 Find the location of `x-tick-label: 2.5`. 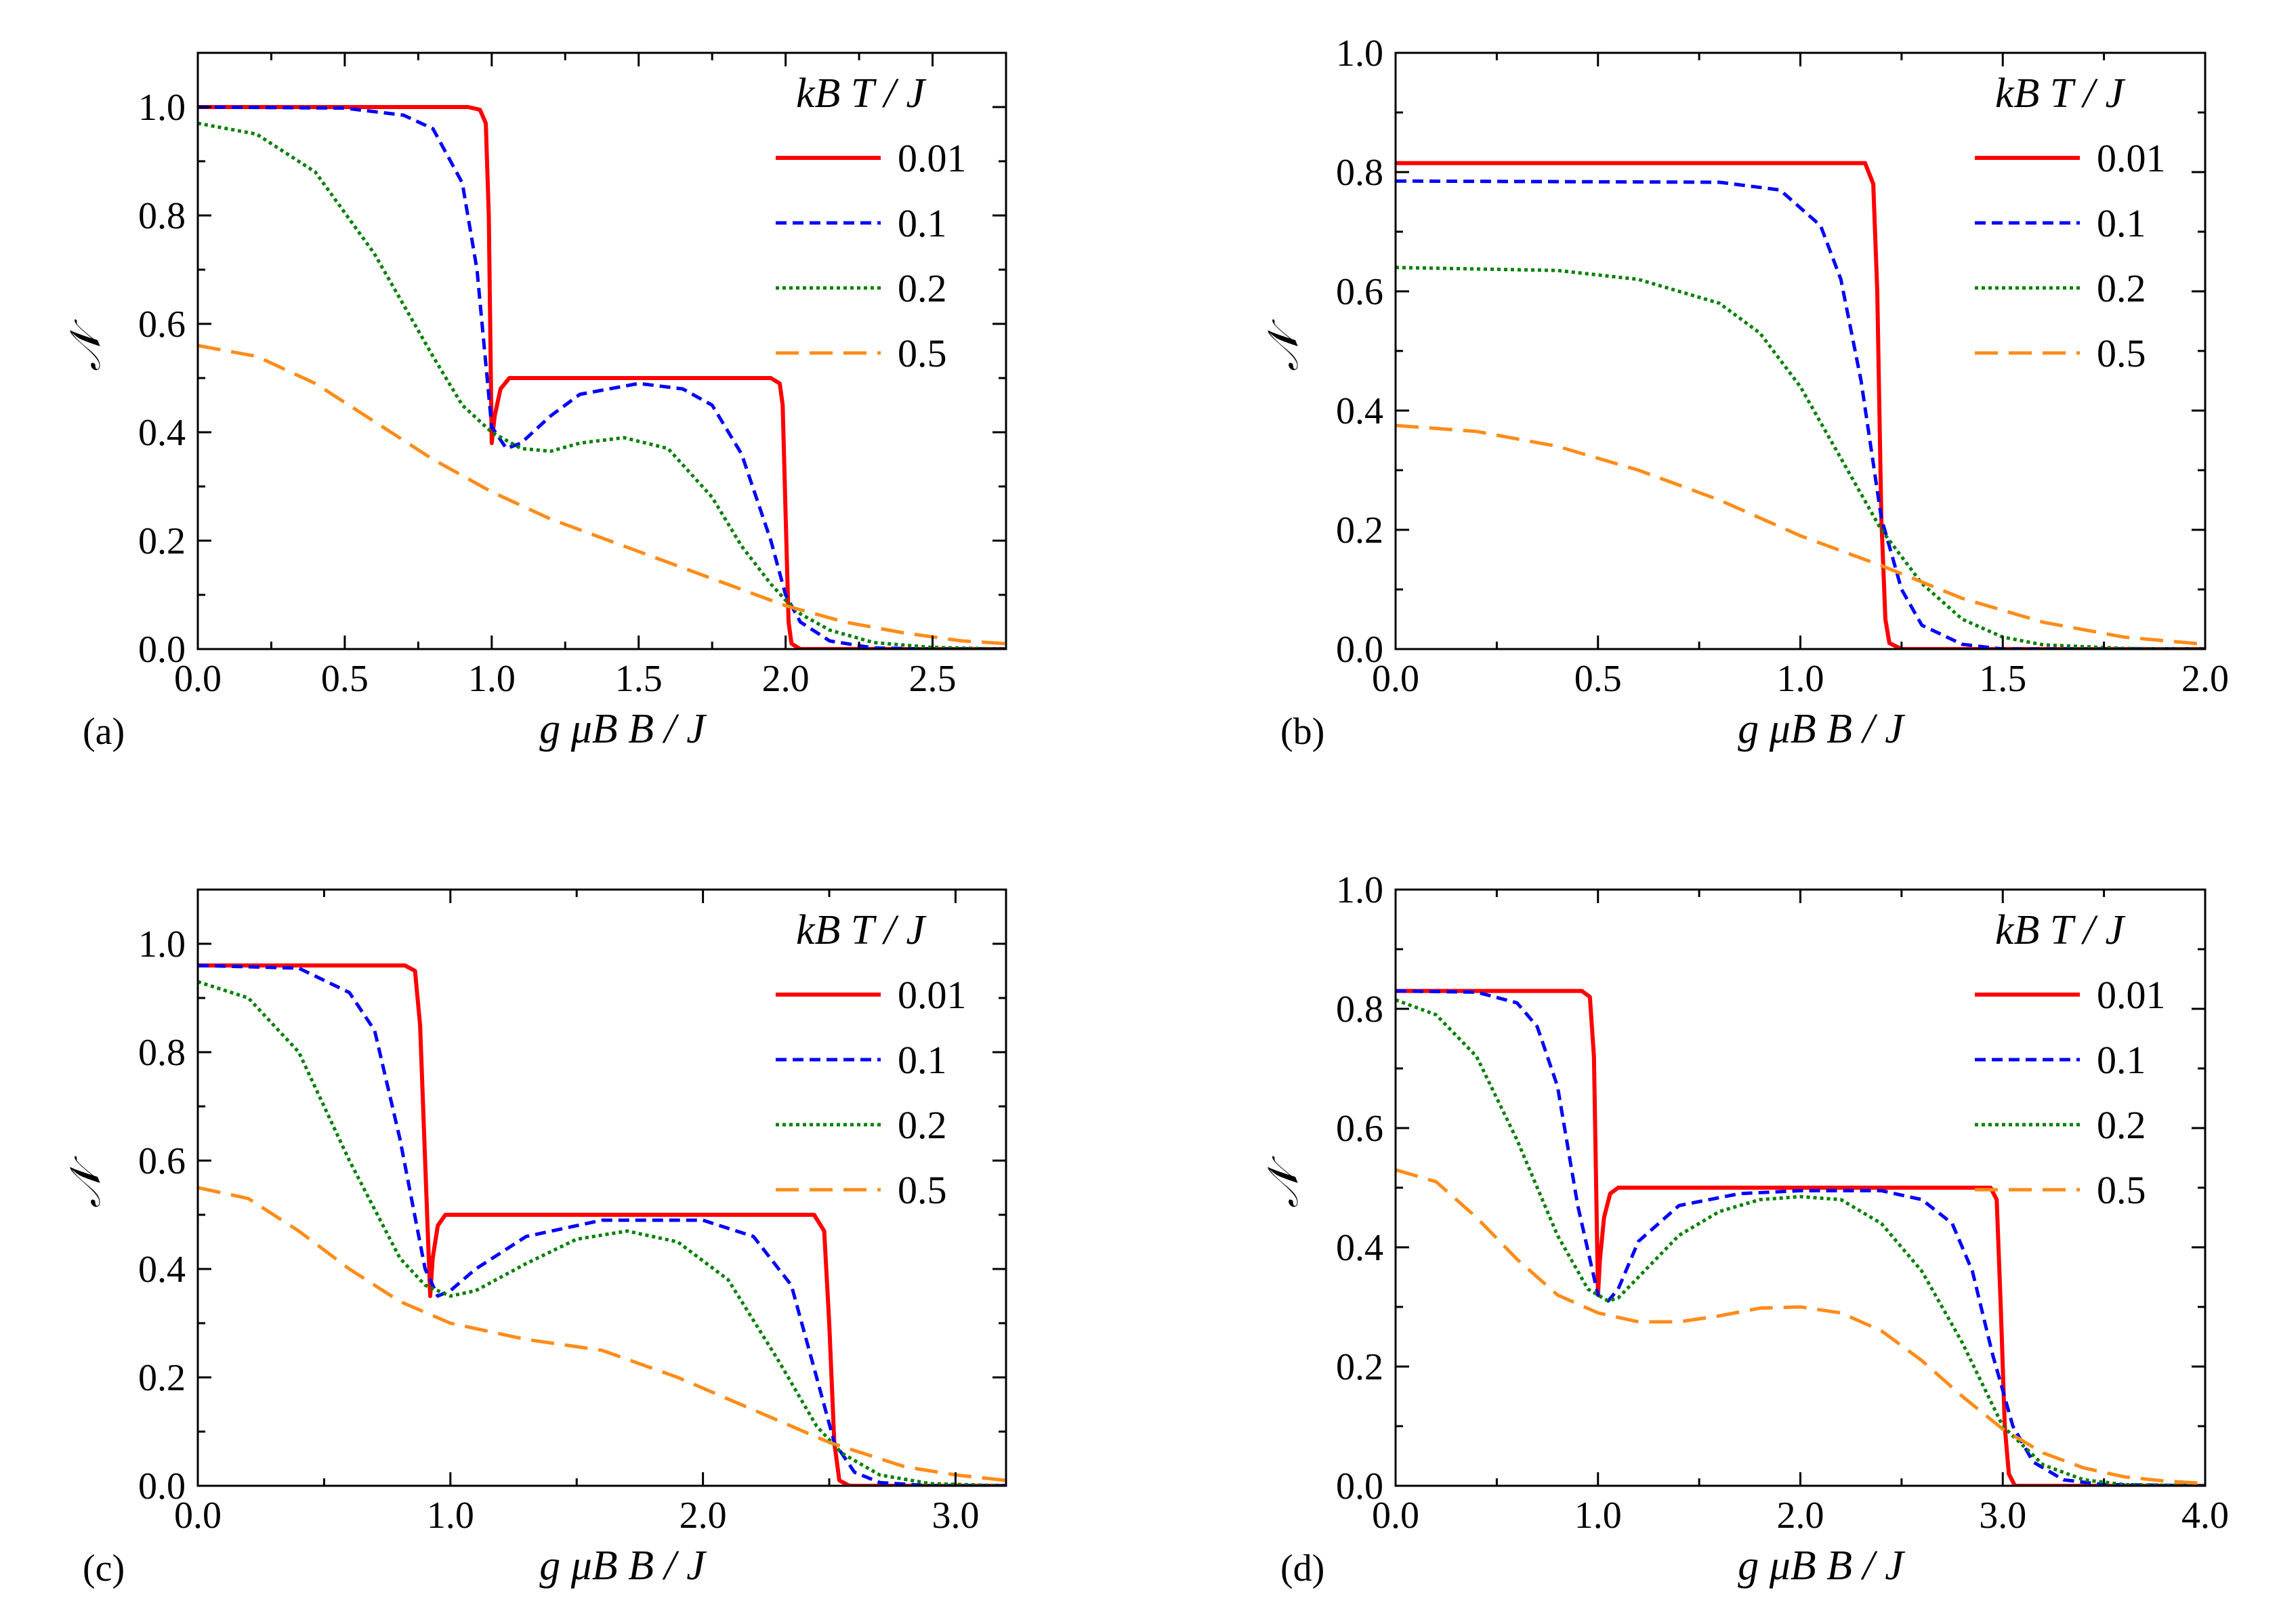

x-tick-label: 2.5 is located at coordinates (933, 679).